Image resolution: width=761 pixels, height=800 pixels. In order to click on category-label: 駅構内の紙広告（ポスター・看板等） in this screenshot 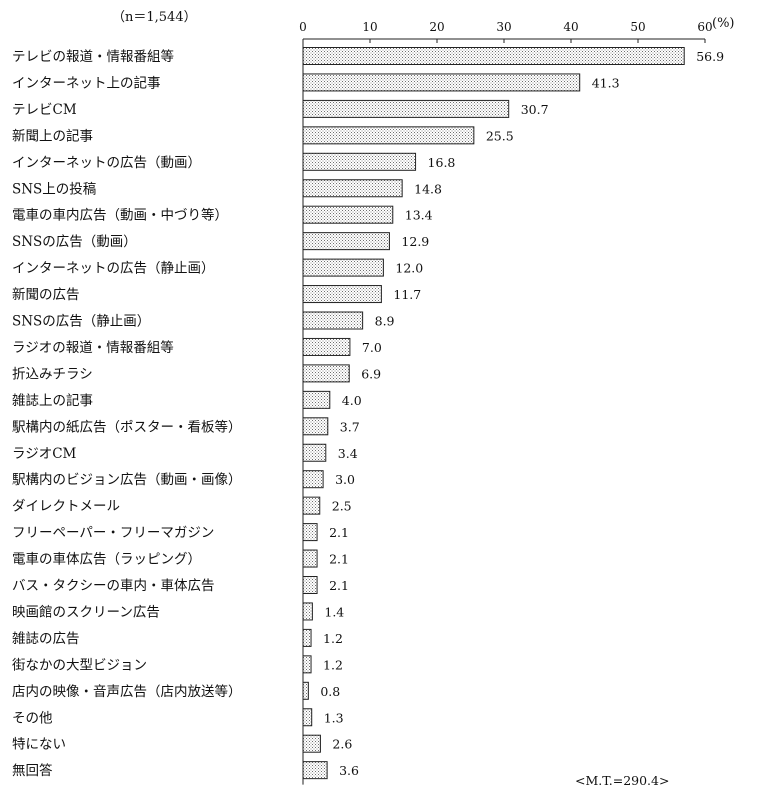, I will do `click(127, 426)`.